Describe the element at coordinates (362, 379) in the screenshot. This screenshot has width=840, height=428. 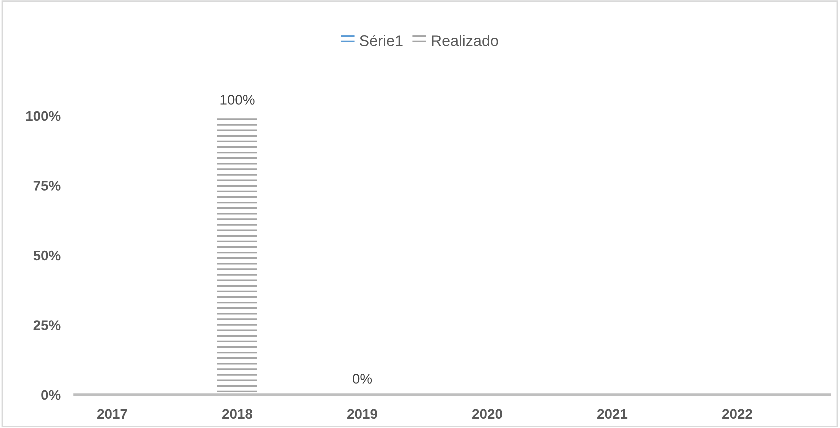
I see `data-label: 0%` at that location.